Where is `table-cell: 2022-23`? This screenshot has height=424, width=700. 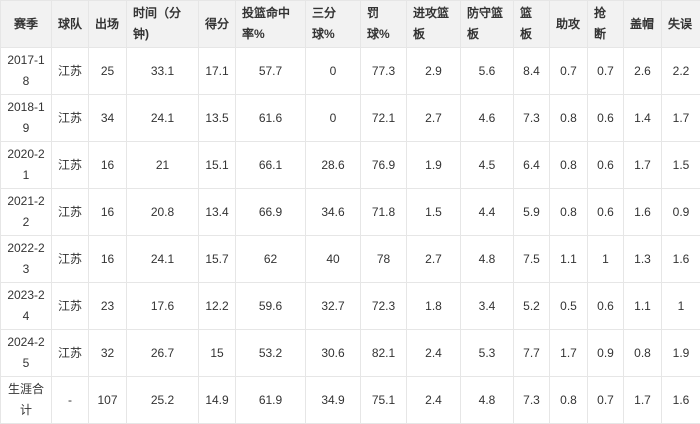 table-cell: 2022-23 is located at coordinates (26, 259).